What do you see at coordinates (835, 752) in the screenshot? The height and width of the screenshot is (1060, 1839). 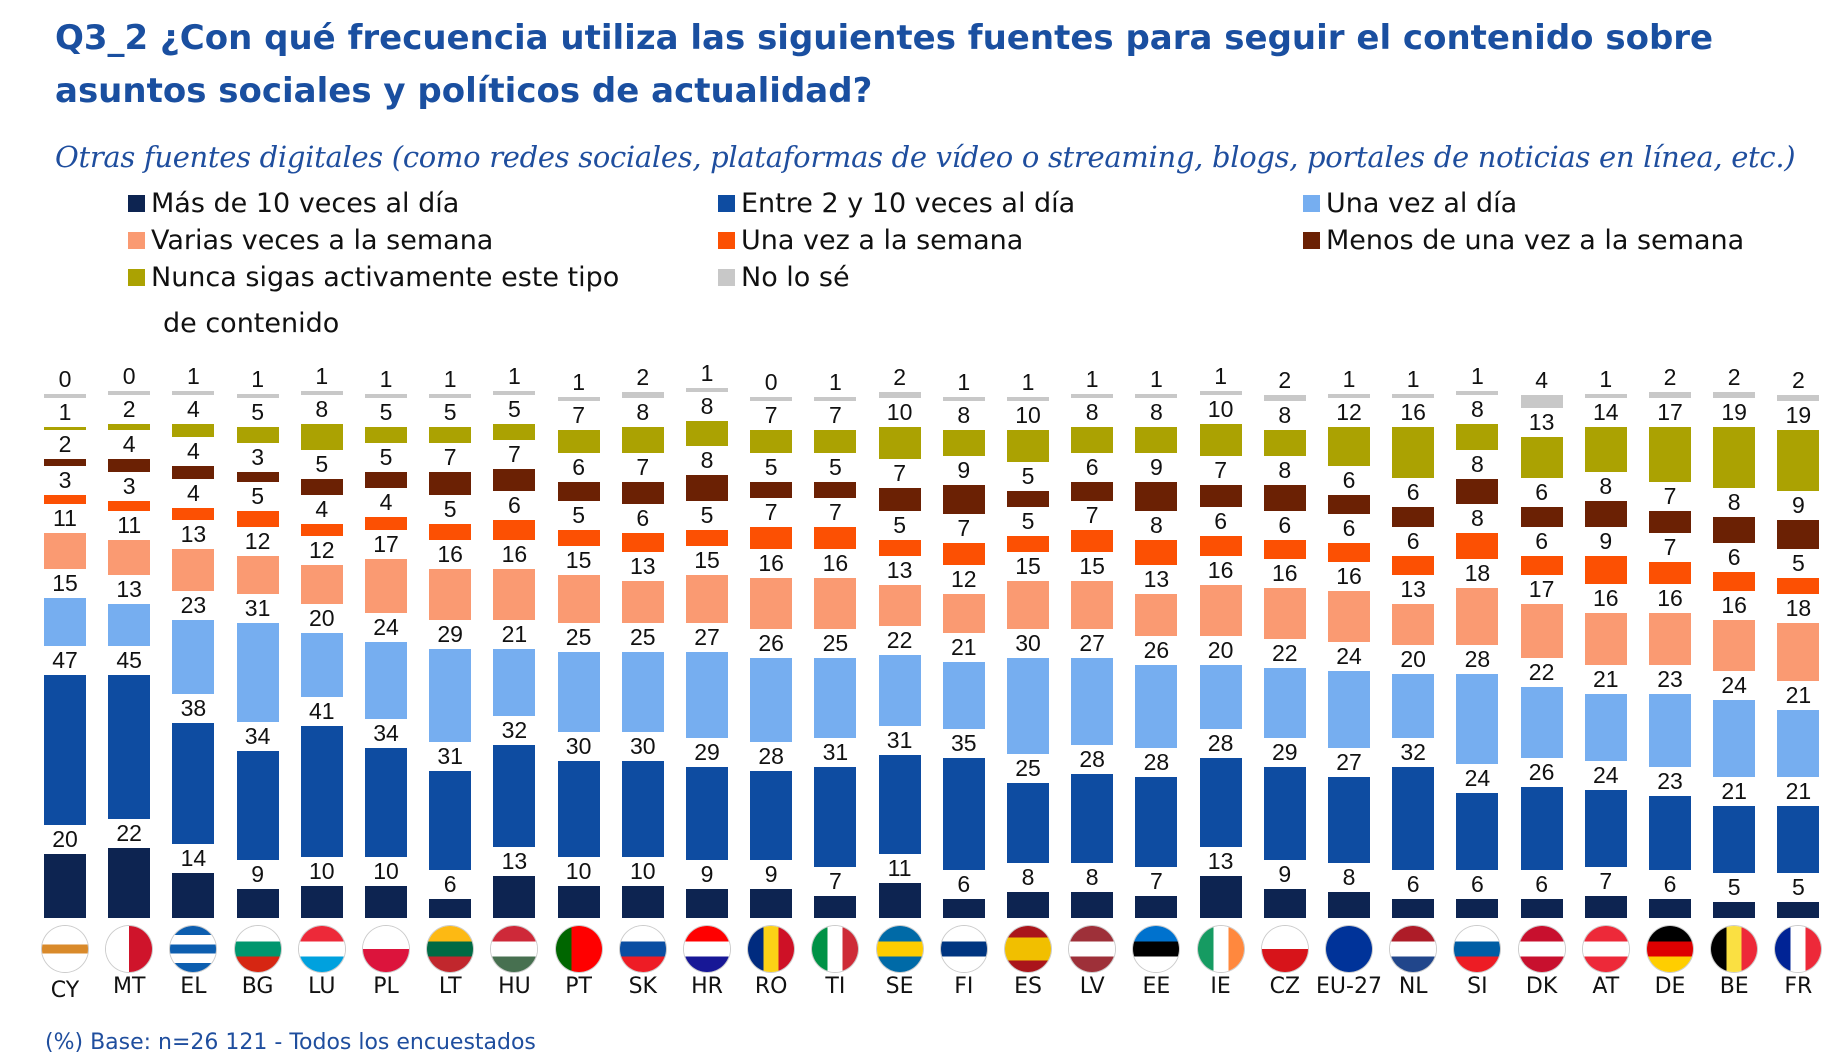 I see `data-label: 31` at bounding box center [835, 752].